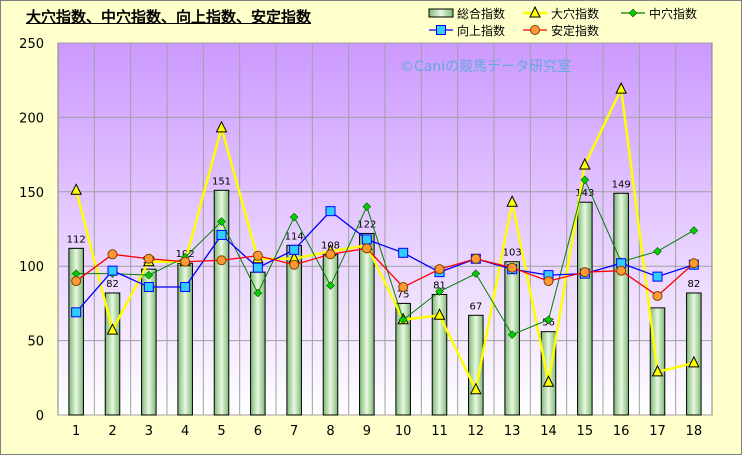 This screenshot has width=742, height=455. What do you see at coordinates (673, 13) in the screenshot?
I see `legend-label: 中穴指数` at bounding box center [673, 13].